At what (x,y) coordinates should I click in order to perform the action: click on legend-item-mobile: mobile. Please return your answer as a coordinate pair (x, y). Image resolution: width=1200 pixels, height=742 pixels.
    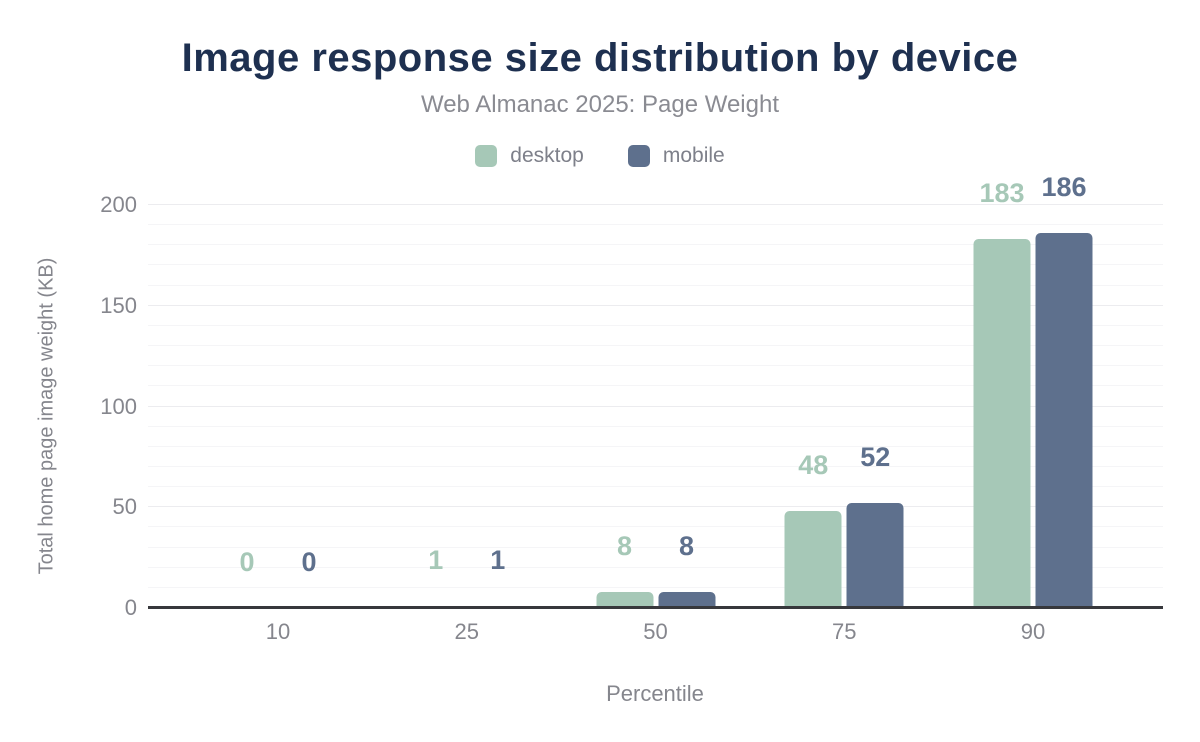
    Looking at the image, I should click on (676, 156).